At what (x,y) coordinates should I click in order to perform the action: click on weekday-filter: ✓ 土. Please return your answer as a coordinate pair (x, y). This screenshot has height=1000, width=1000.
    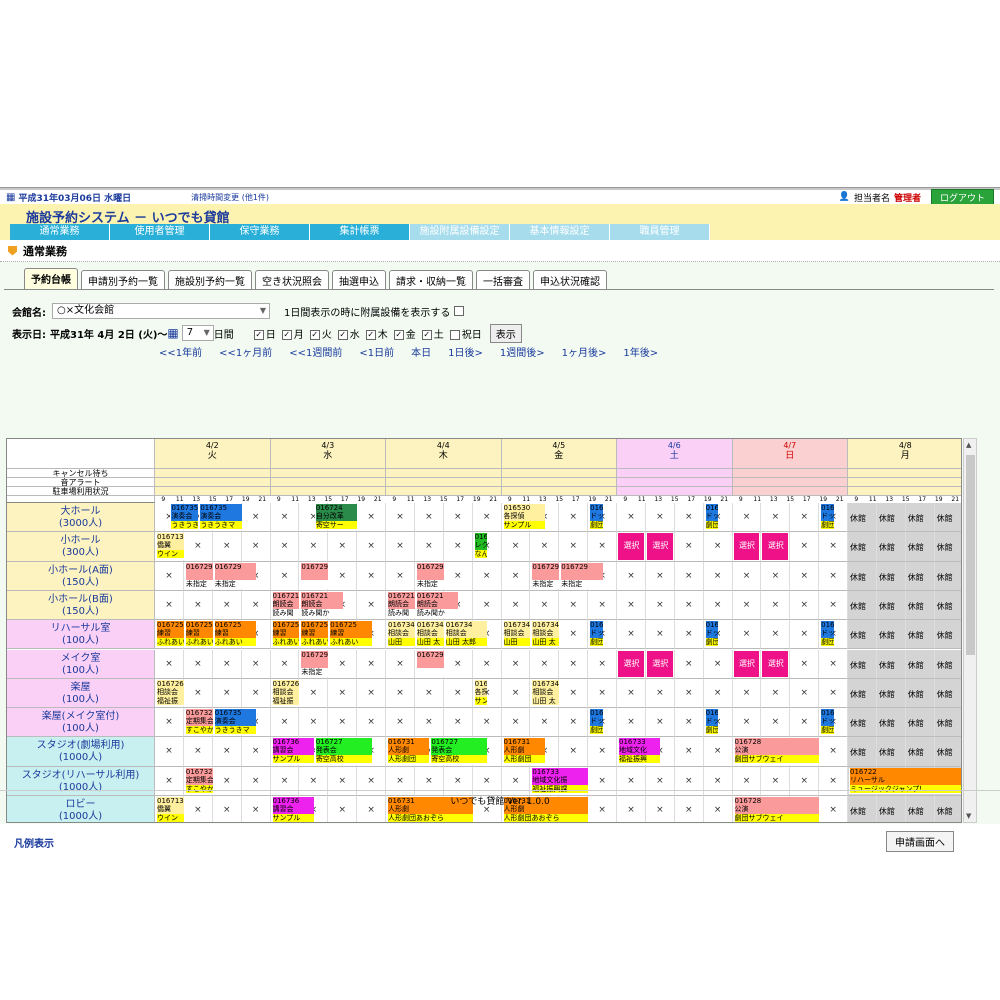
    Looking at the image, I should click on (432, 333).